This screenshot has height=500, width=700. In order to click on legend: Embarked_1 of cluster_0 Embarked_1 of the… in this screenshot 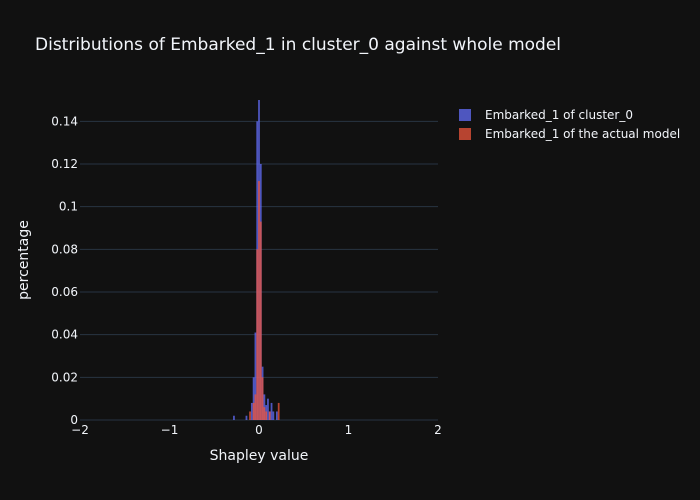, I will do `click(569, 124)`.